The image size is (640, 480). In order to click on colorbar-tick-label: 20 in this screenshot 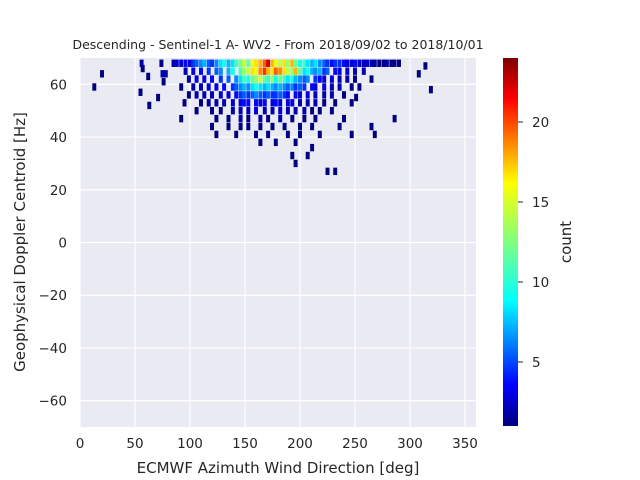, I will do `click(540, 123)`.